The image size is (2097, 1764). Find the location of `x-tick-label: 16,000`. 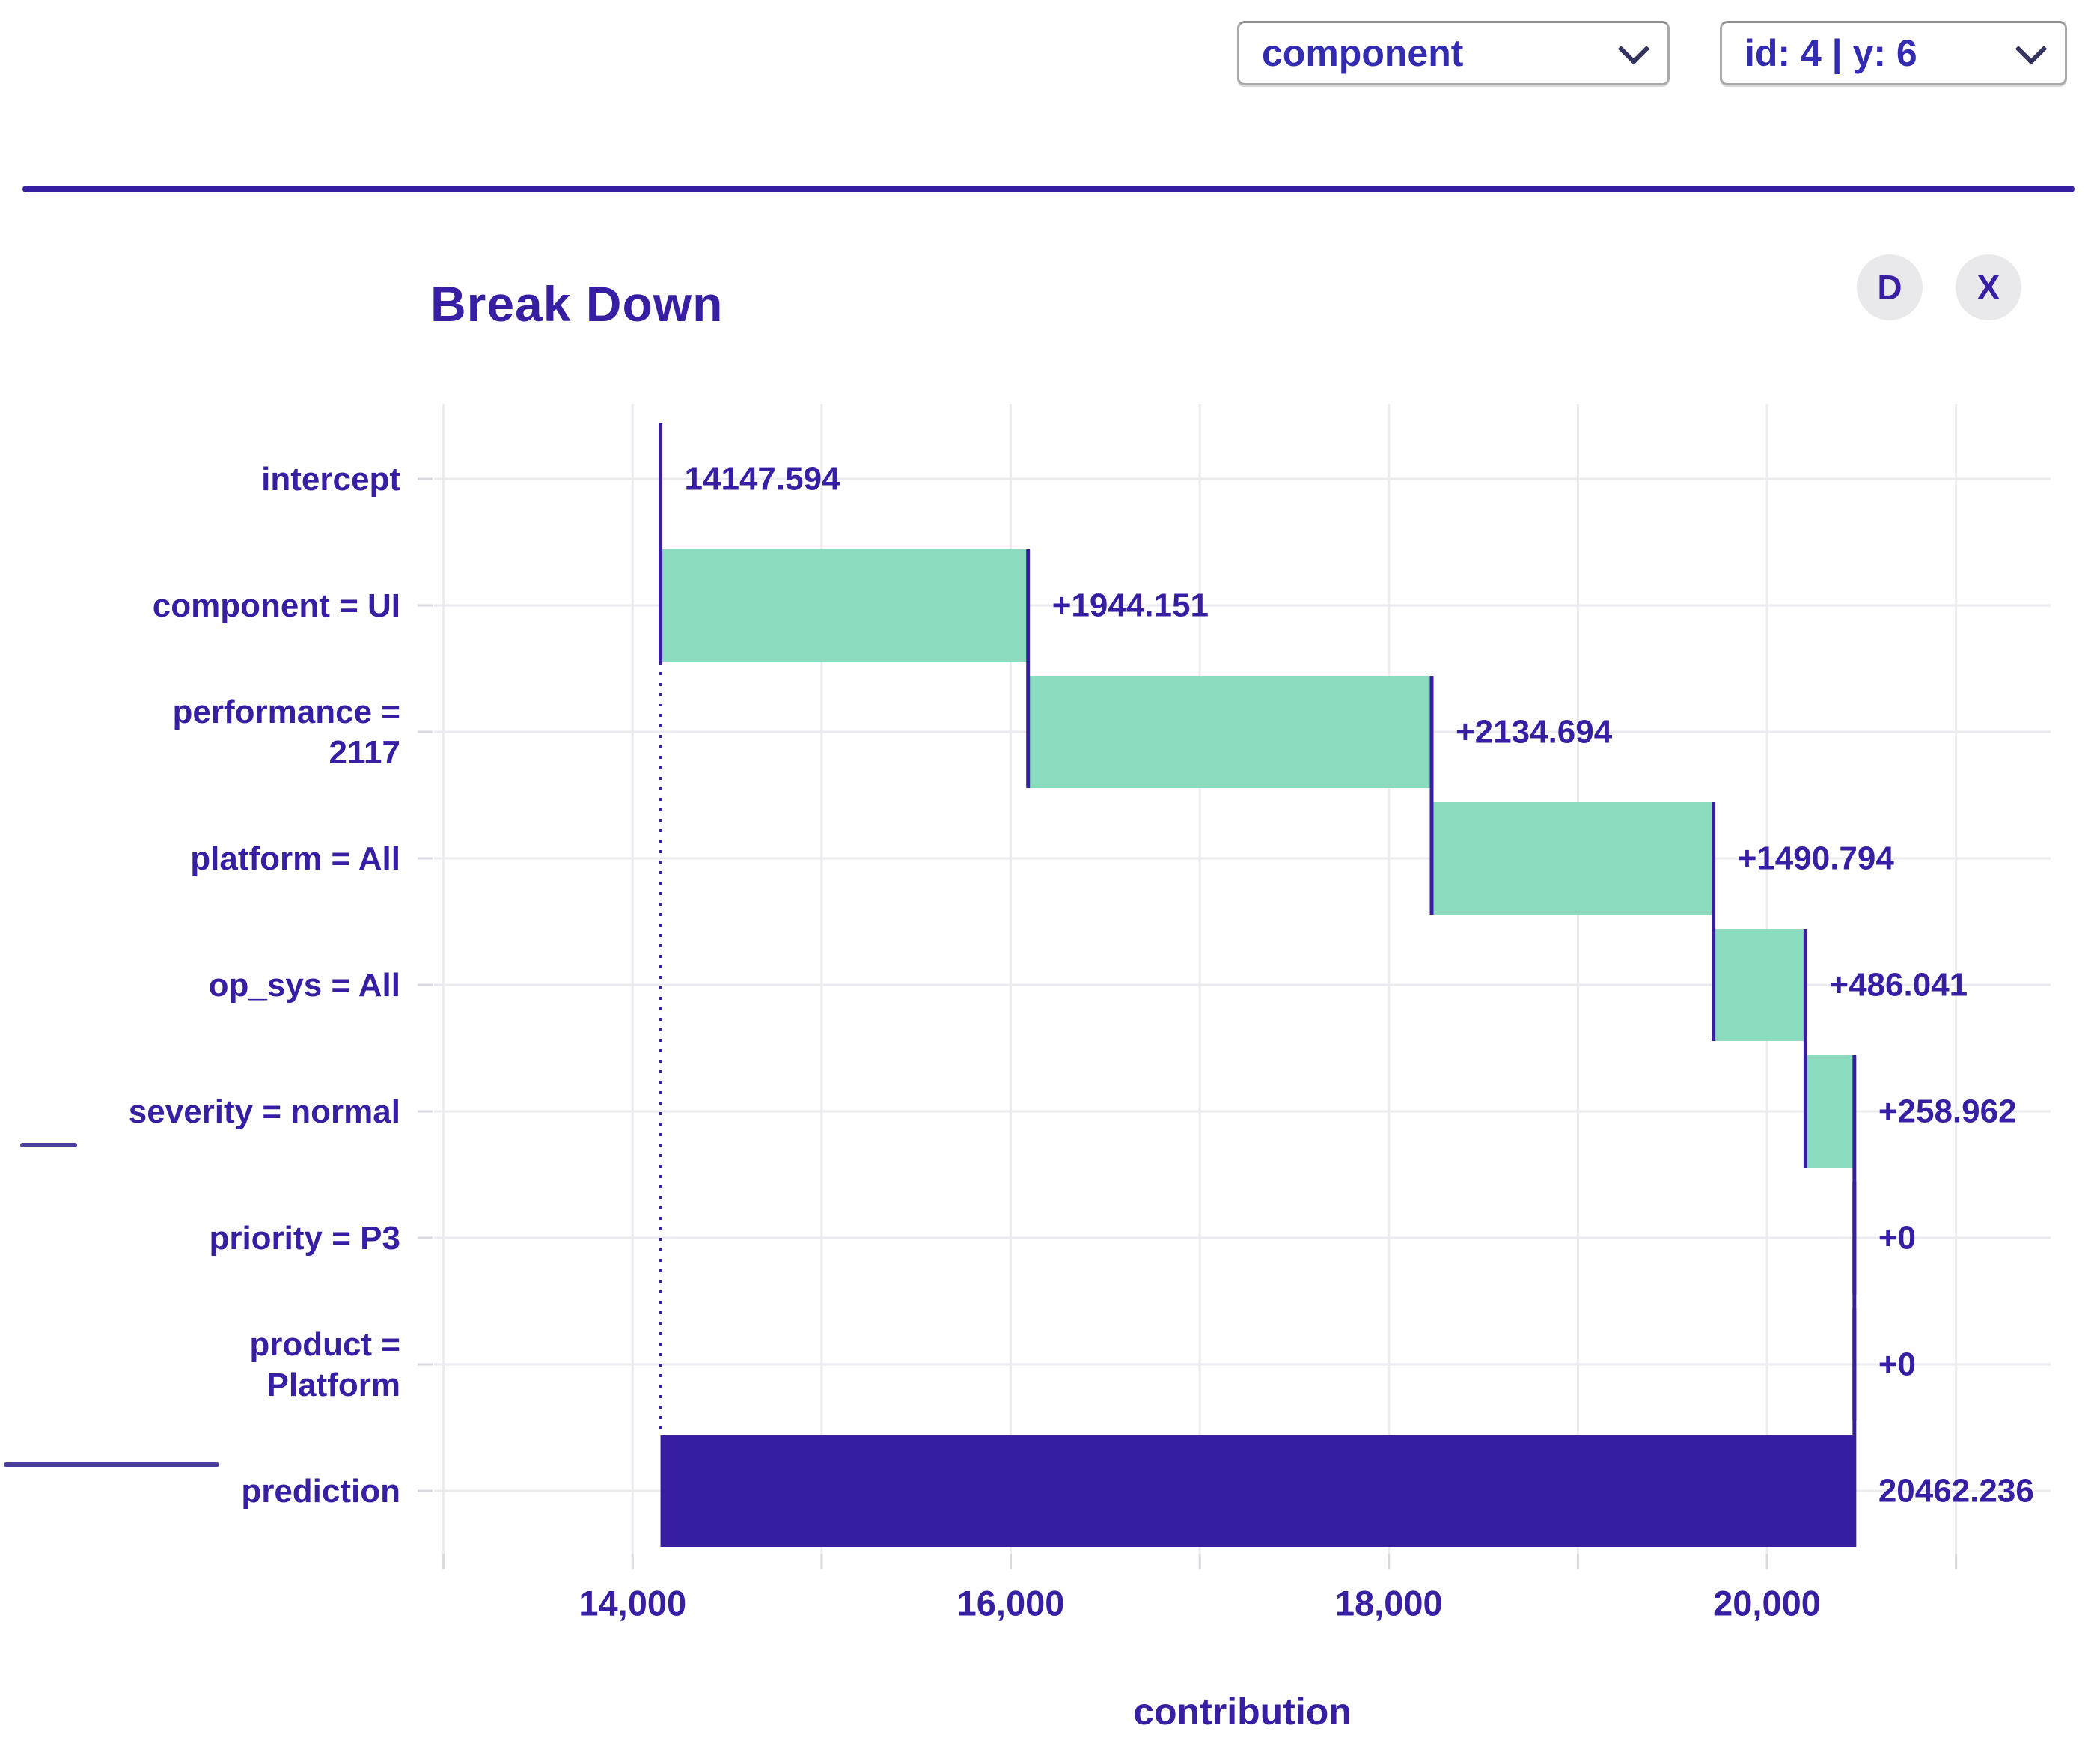

x-tick-label: 16,000 is located at coordinates (1011, 1603).